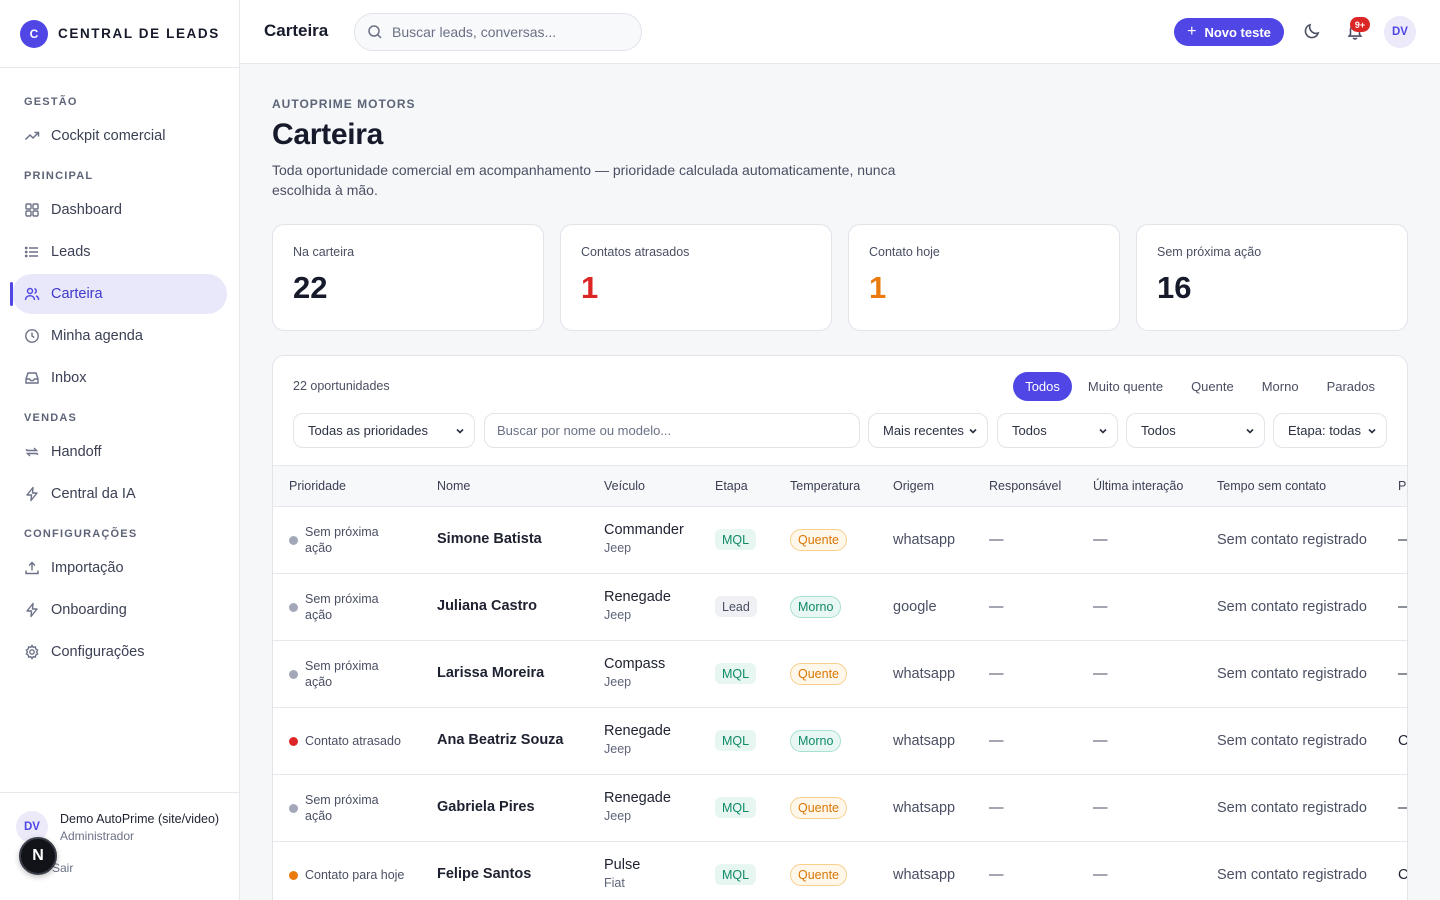  What do you see at coordinates (59, 176) in the screenshot?
I see `nav-section-title: PRINCIPAL` at bounding box center [59, 176].